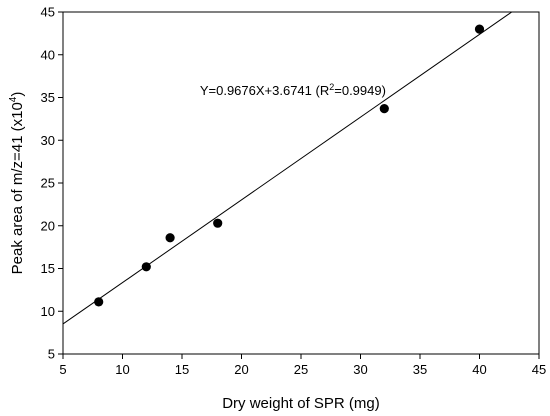  Describe the element at coordinates (62, 369) in the screenshot. I see `x-tick-label: 5` at that location.